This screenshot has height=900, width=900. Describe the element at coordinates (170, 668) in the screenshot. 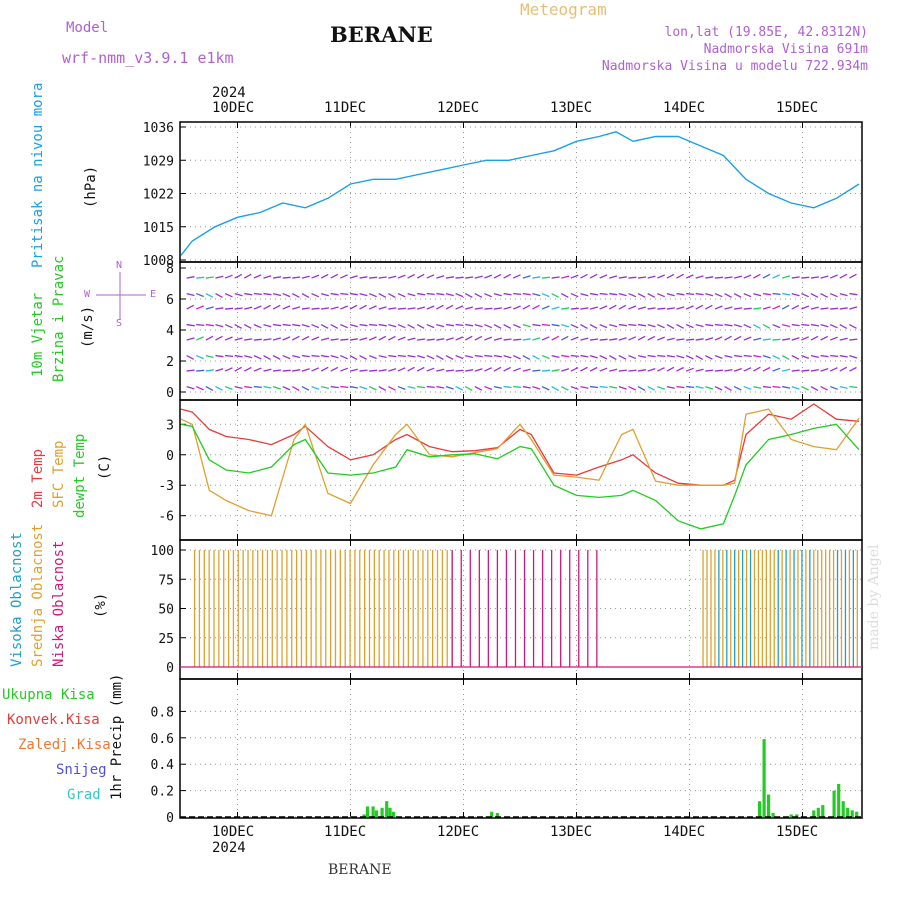

I see `y-tick-label: 0` at that location.